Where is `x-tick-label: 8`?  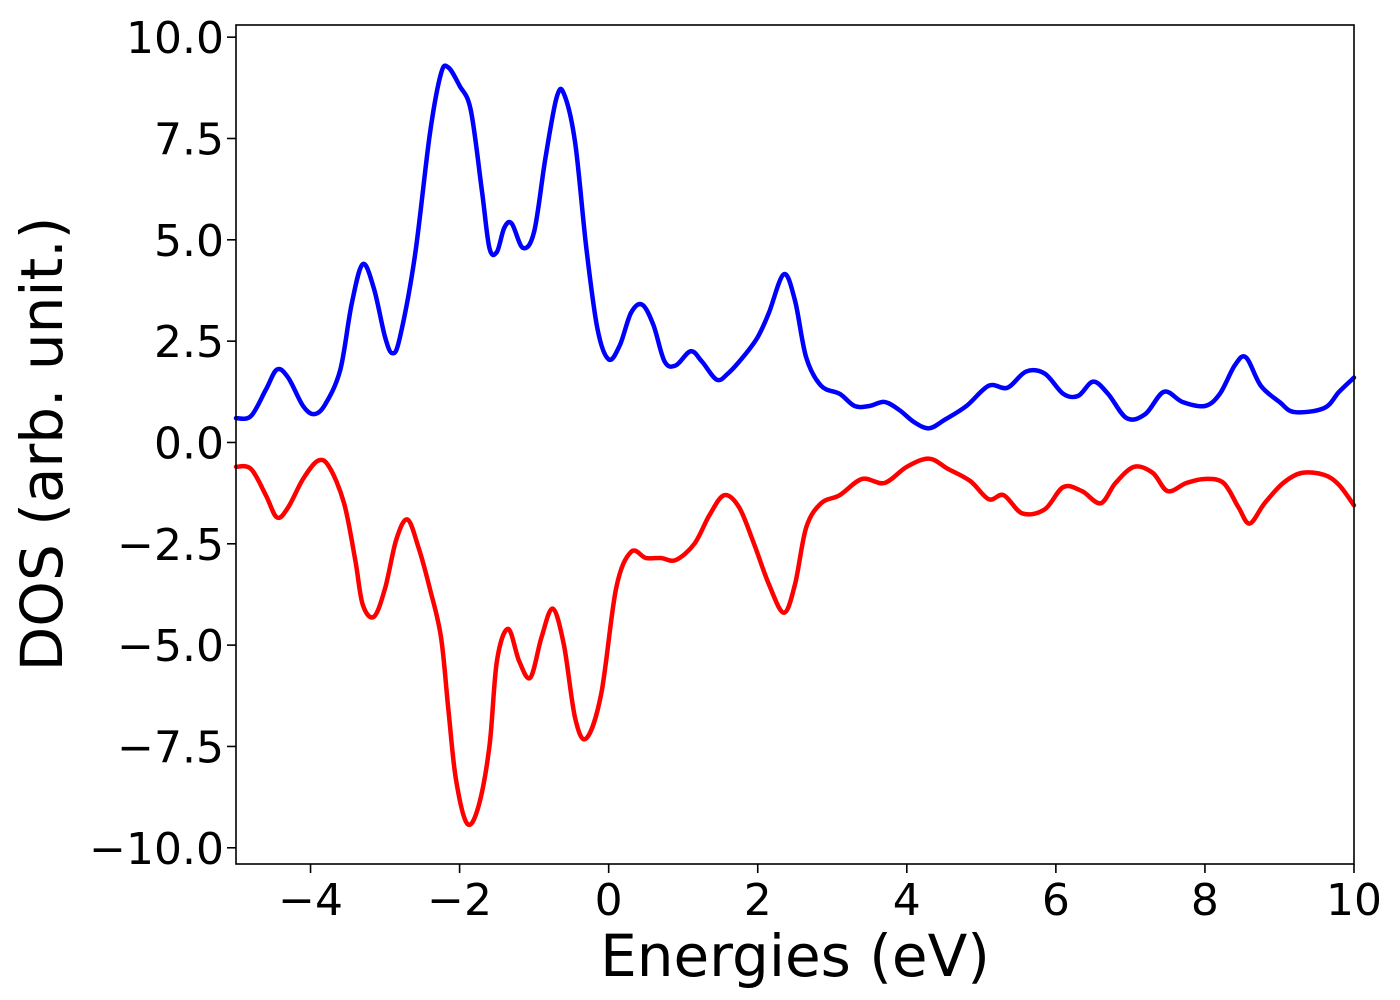
x-tick-label: 8 is located at coordinates (1205, 900).